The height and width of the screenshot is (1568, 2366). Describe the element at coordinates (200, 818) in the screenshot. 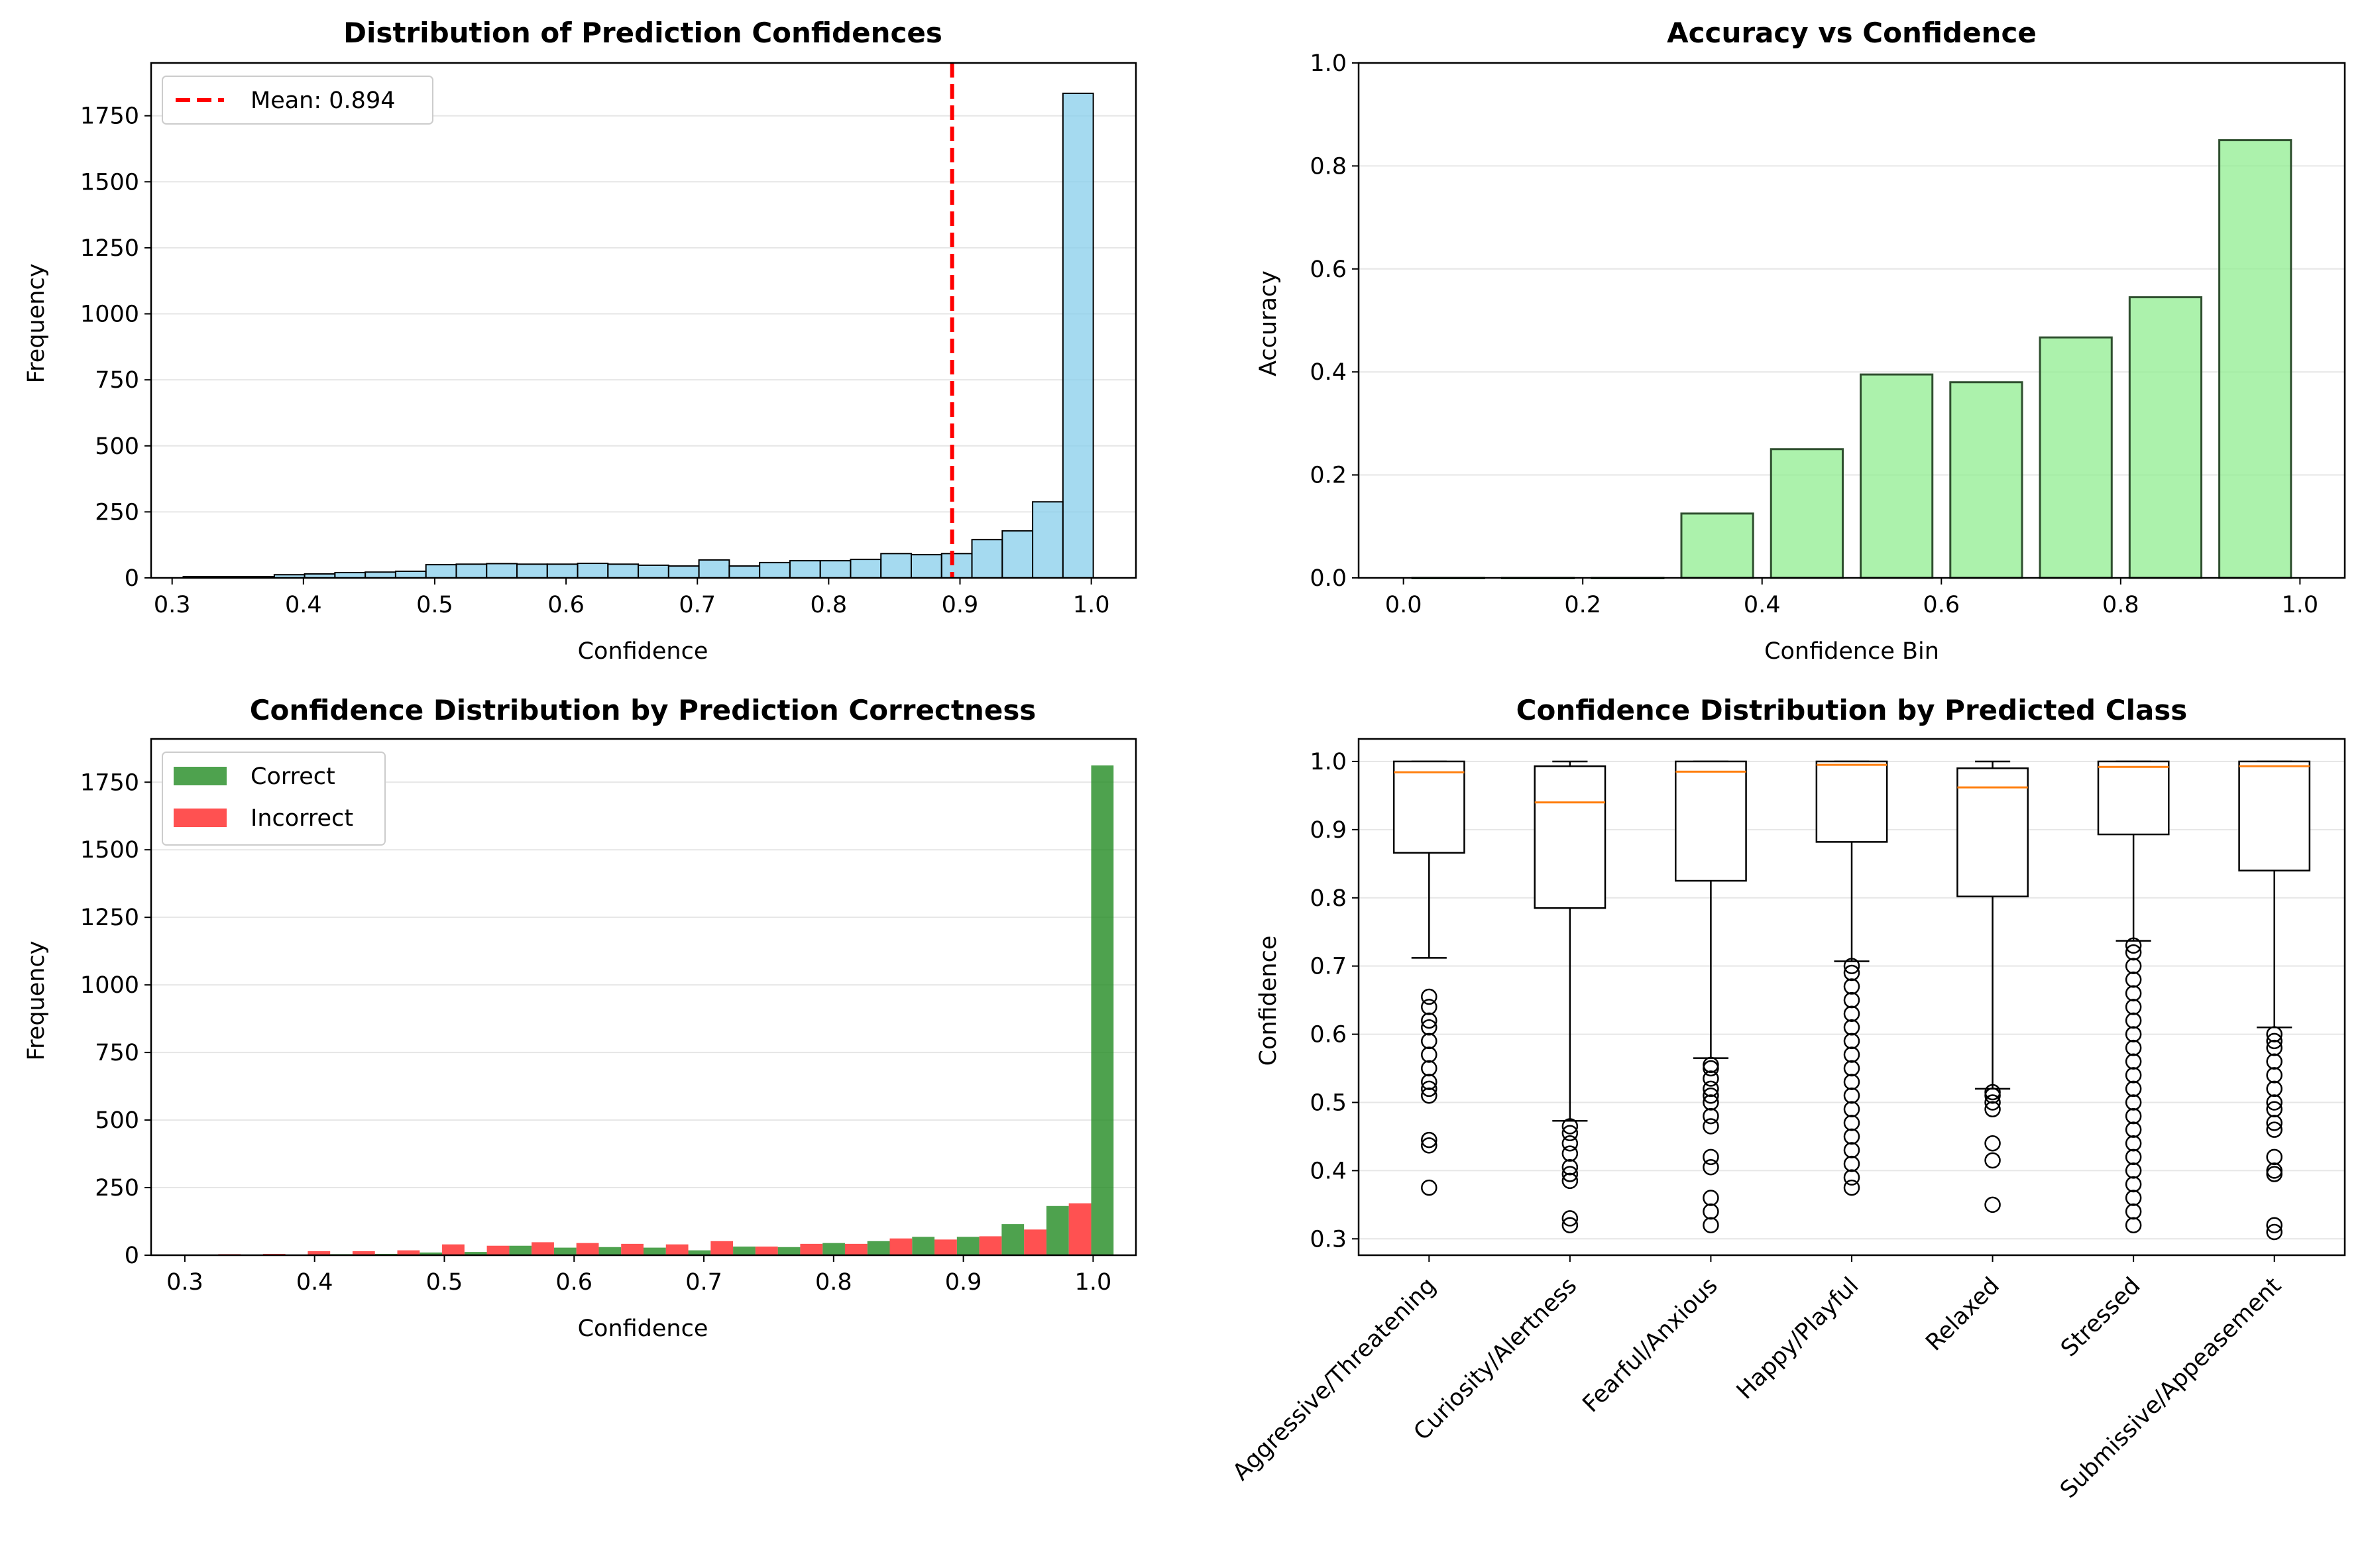

I see `legend-incorrect-swatch` at that location.